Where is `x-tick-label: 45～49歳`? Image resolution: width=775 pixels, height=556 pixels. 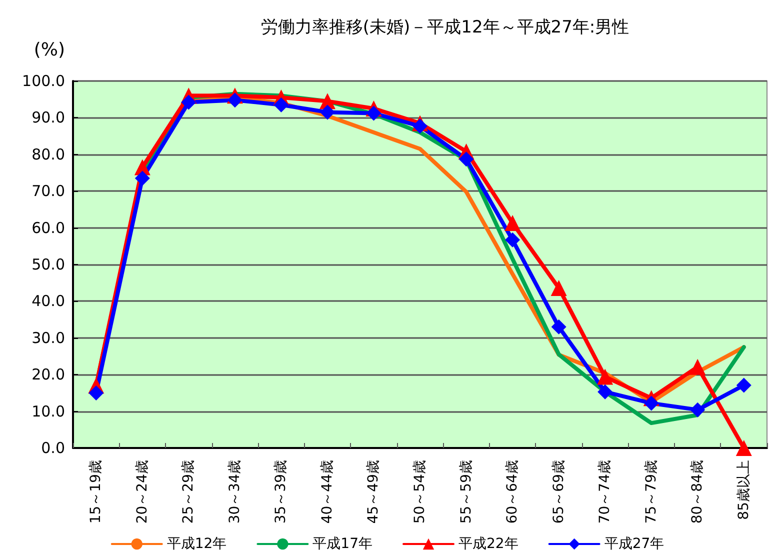 x-tick-label: 45～49歳 is located at coordinates (374, 492).